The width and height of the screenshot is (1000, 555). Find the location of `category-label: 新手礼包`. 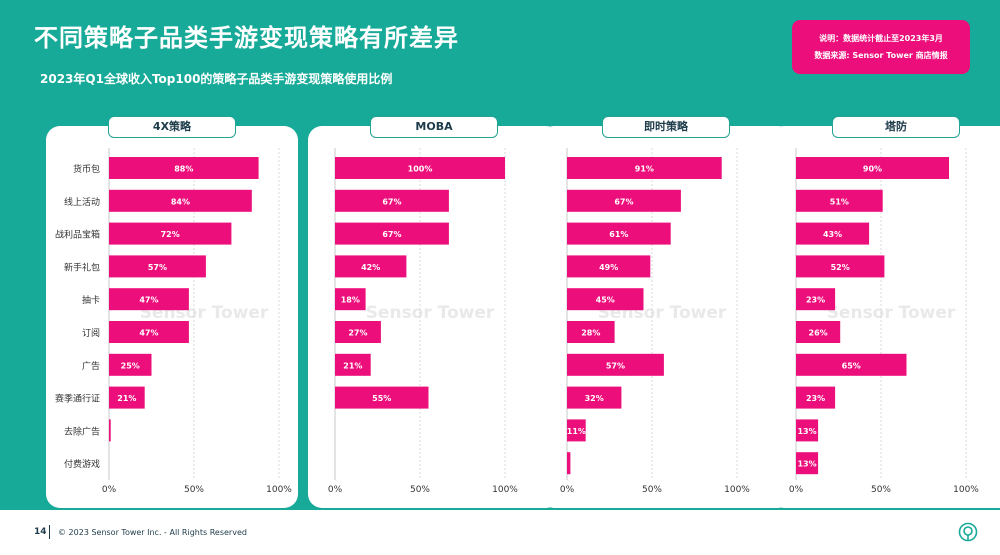

category-label: 新手礼包 is located at coordinates (82, 267).